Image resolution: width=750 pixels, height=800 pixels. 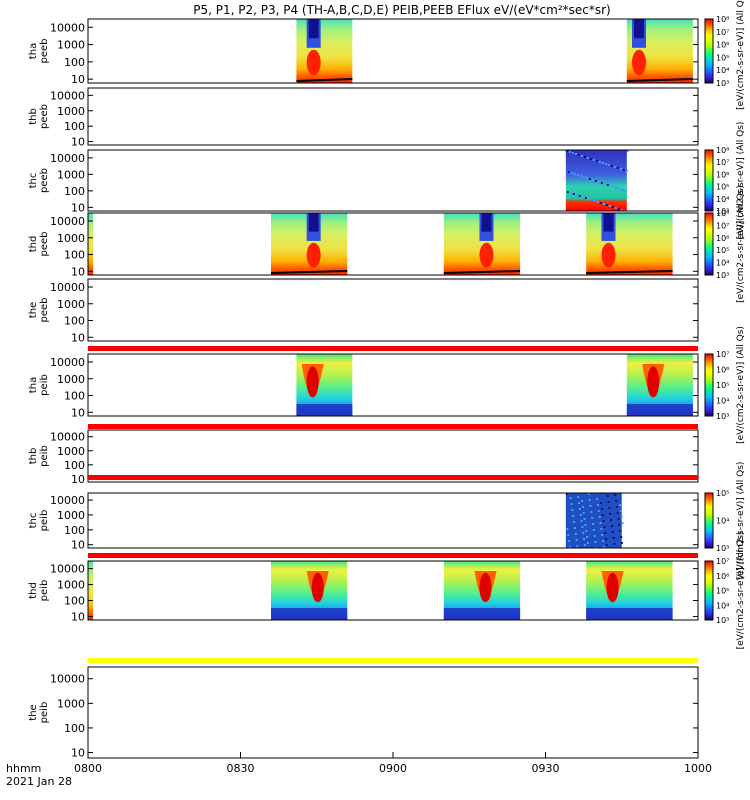 I want to click on panel-label: thcpeib, so click(x=39, y=521).